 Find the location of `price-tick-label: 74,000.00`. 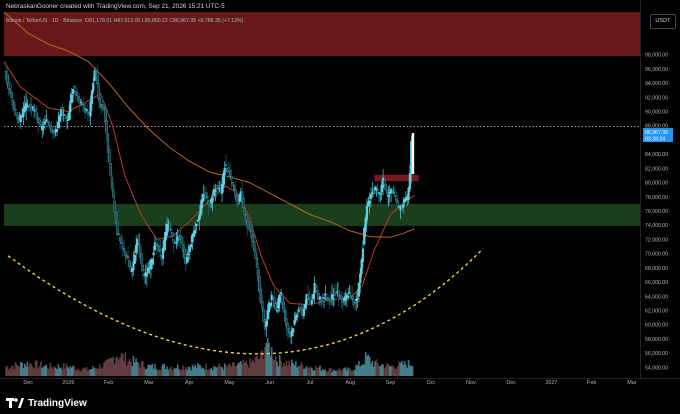

price-tick-label: 74,000.00 is located at coordinates (656, 226).